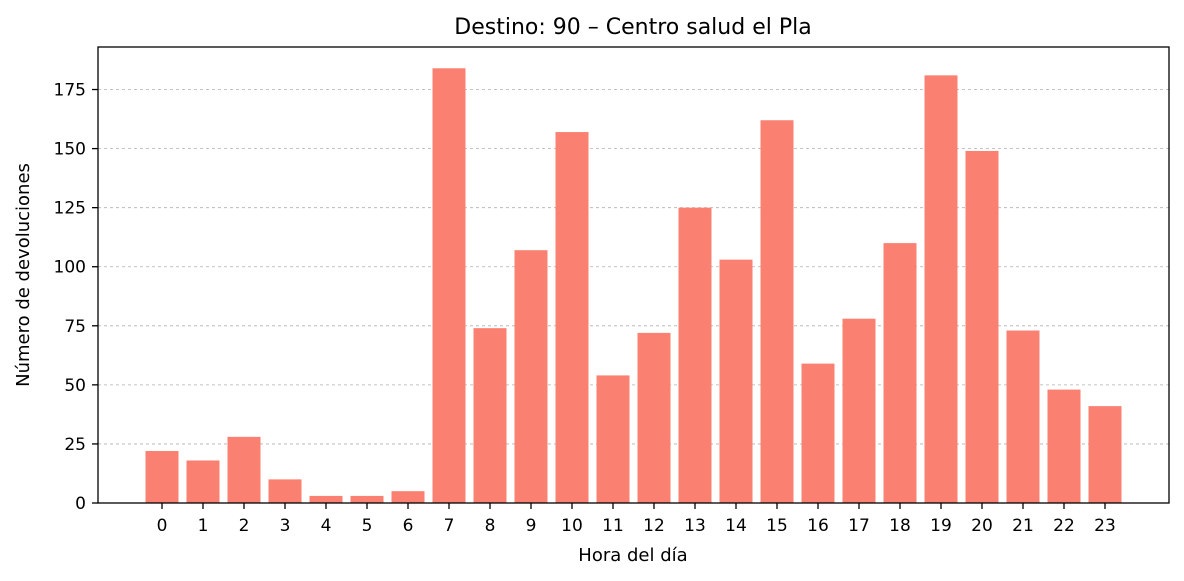 The image size is (1184, 581). I want to click on x-tick-label: 16, so click(818, 526).